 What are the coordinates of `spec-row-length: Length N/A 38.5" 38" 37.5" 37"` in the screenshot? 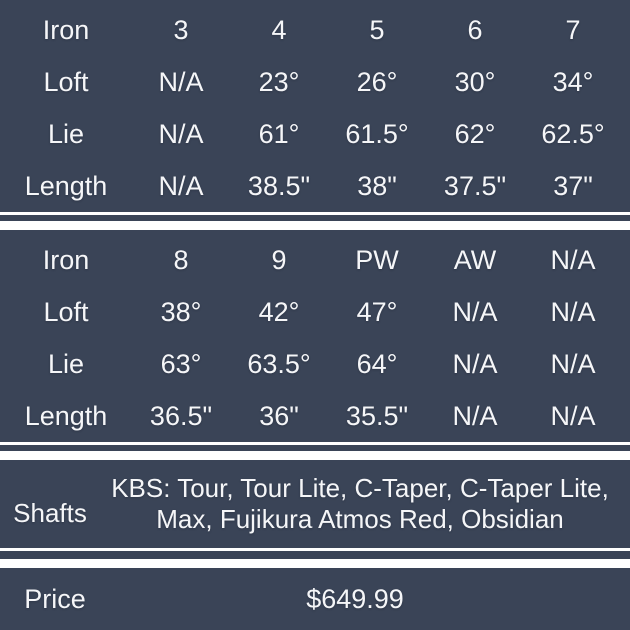 It's located at (315, 186).